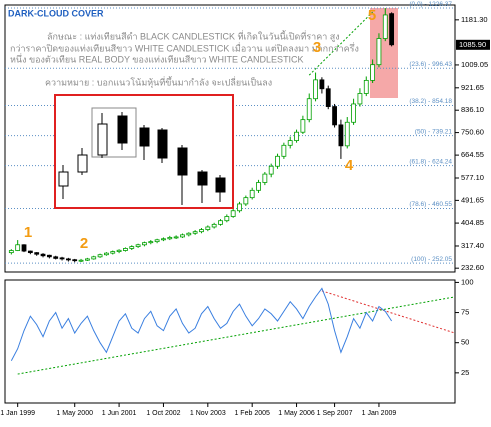 The image size is (491, 427). What do you see at coordinates (472, 132) in the screenshot?
I see `y-tick-label: 750.60` at bounding box center [472, 132].